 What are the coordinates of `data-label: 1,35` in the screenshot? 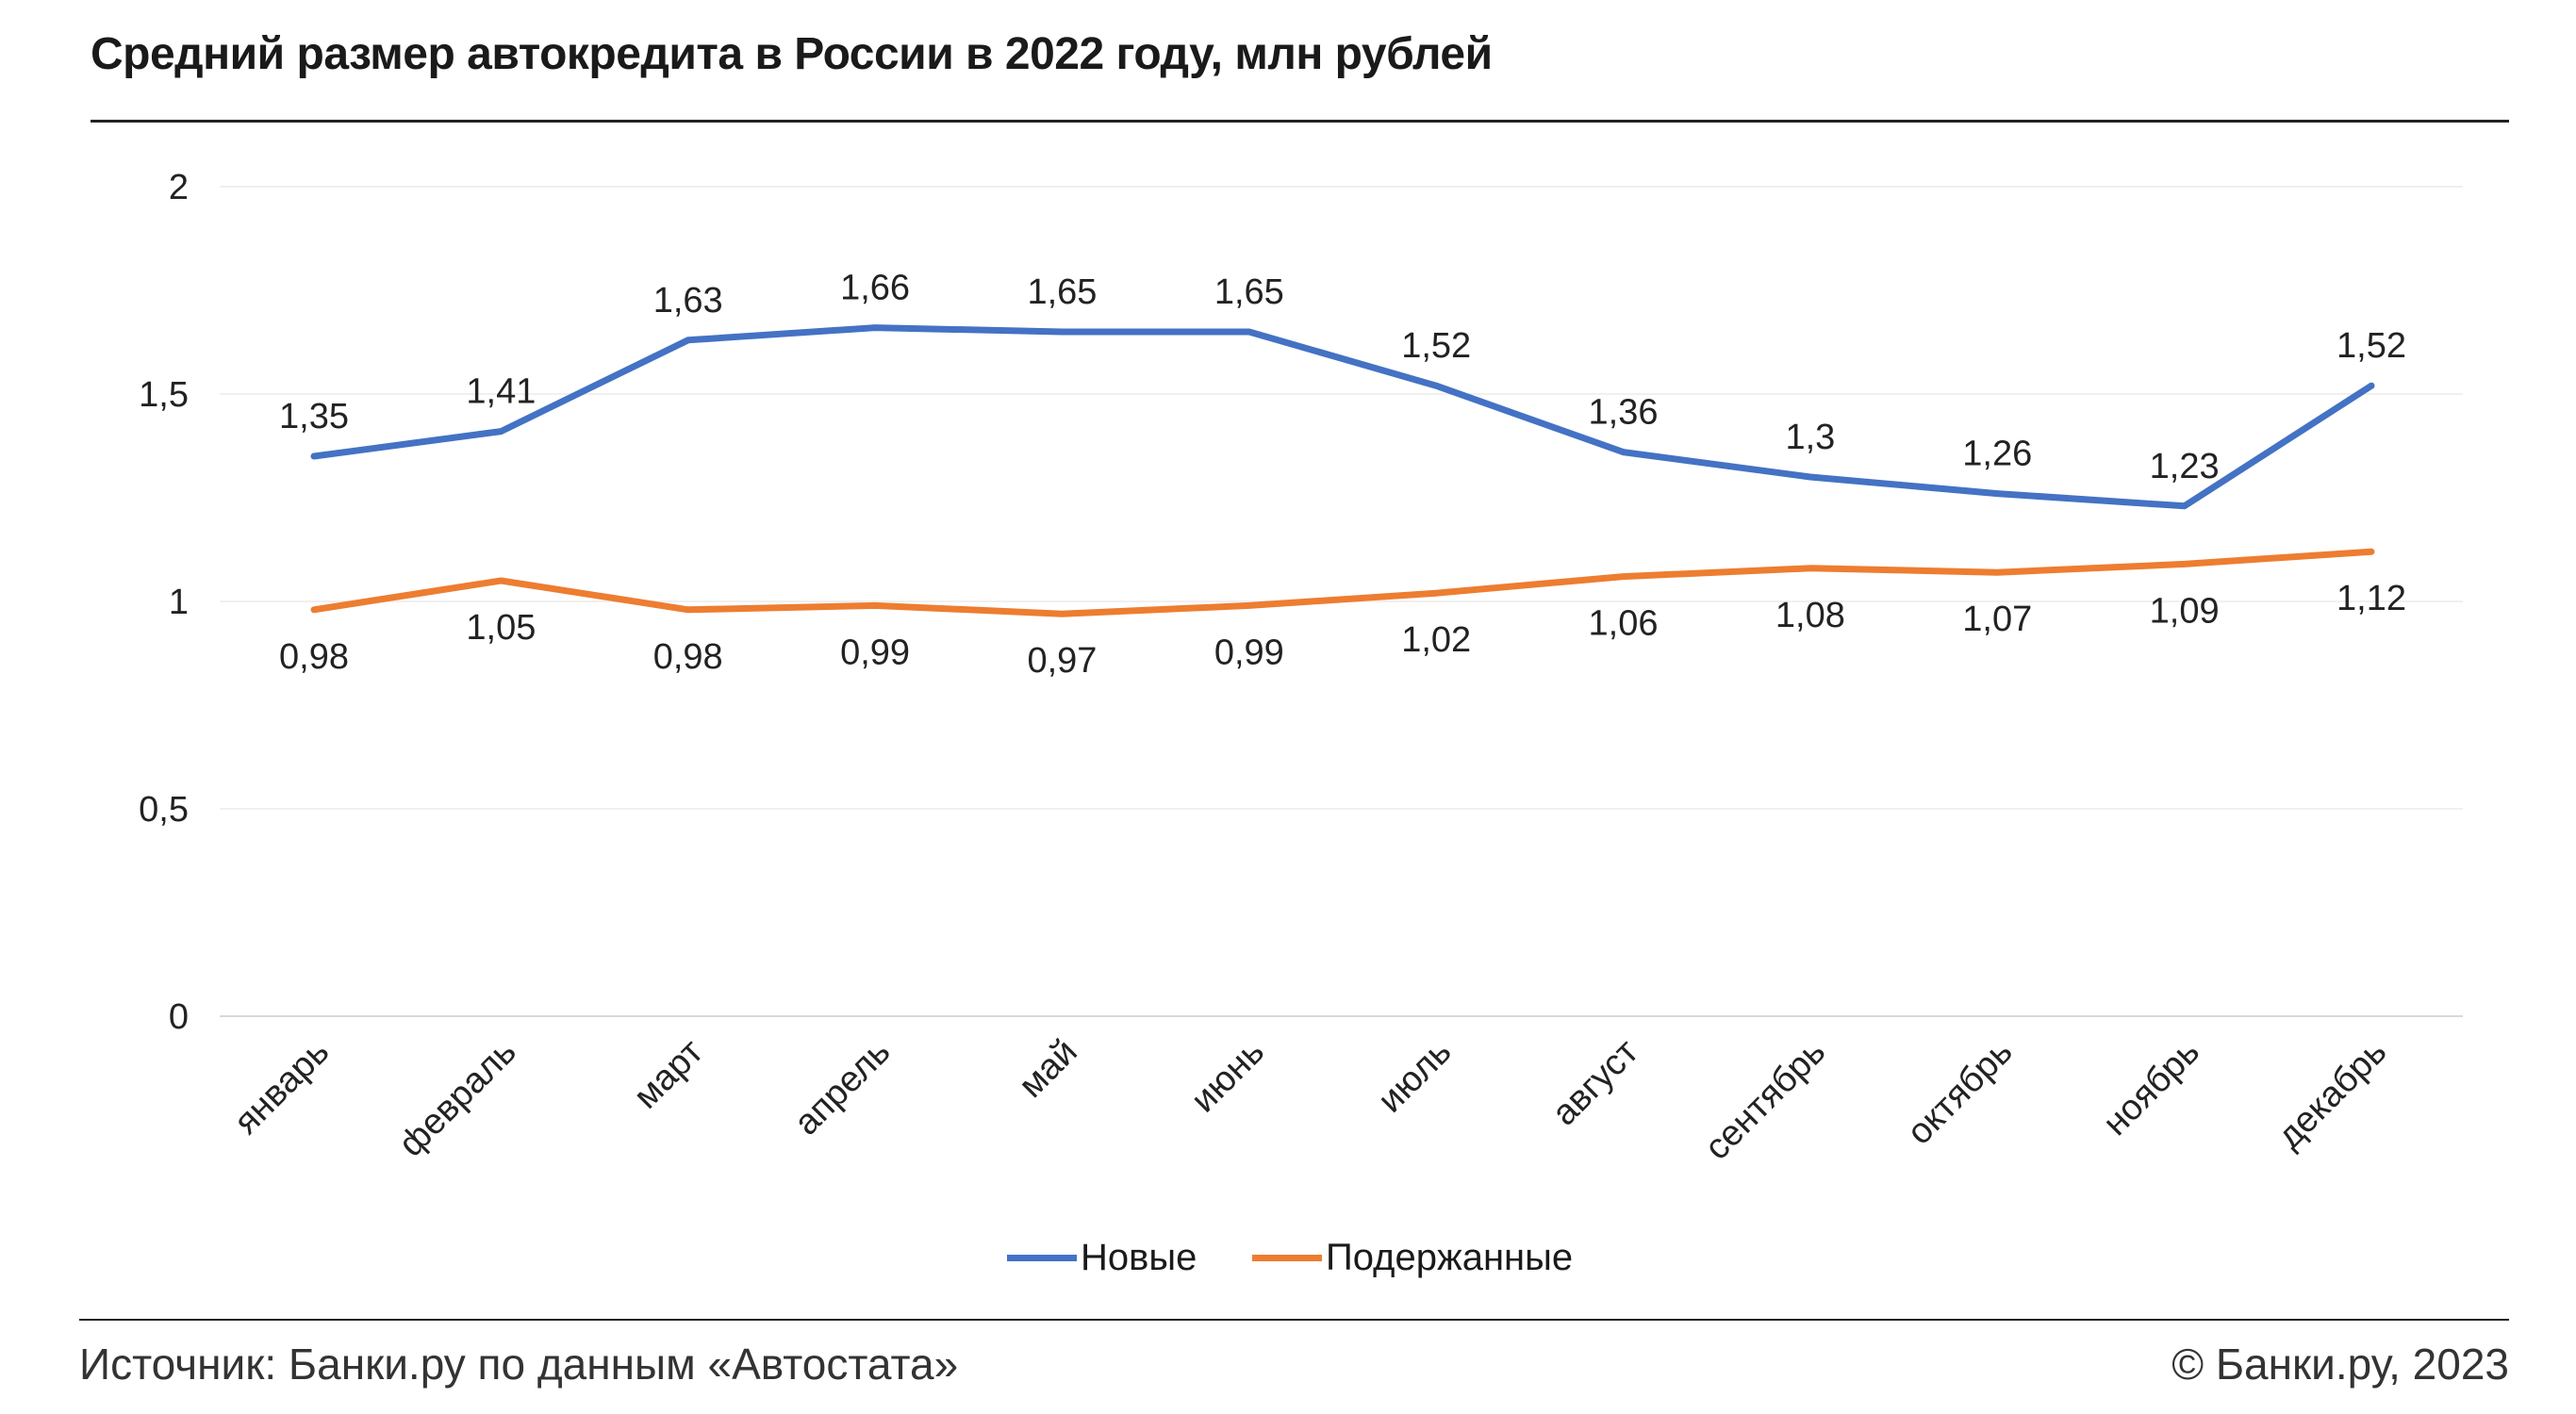 It's located at (314, 416).